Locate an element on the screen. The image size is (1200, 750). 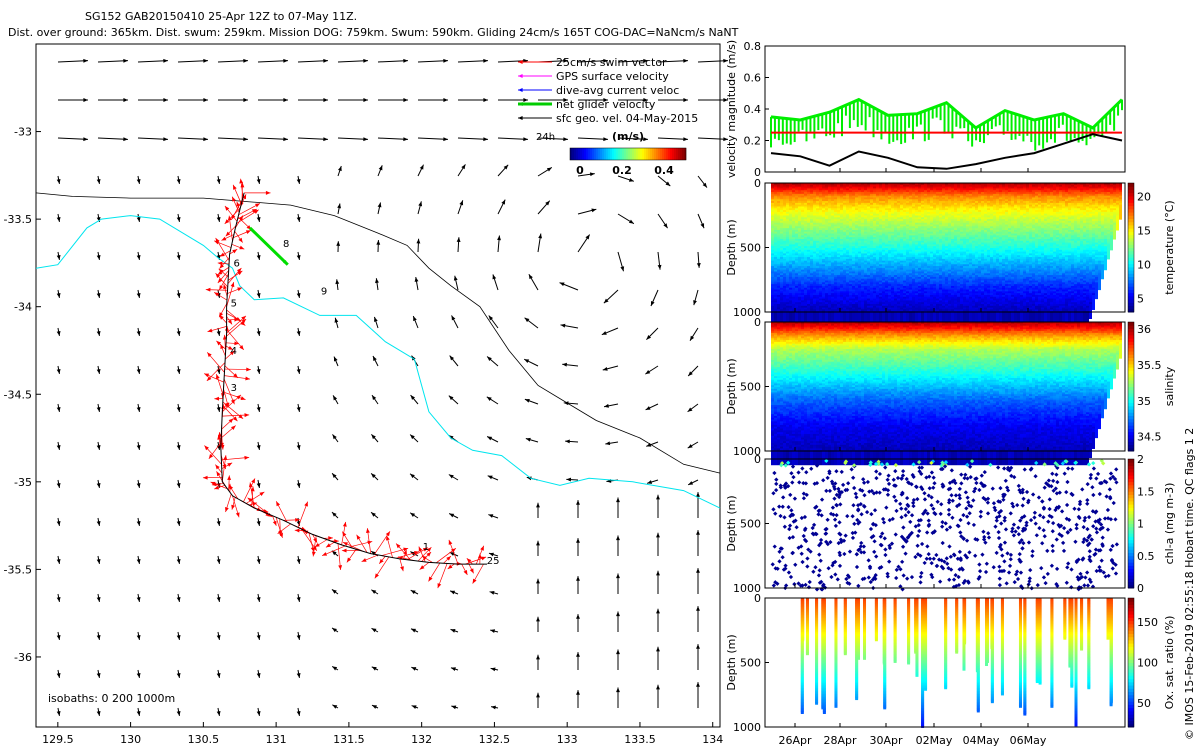
velocity-y-tick-label: 0.4 is located at coordinates (753, 109).